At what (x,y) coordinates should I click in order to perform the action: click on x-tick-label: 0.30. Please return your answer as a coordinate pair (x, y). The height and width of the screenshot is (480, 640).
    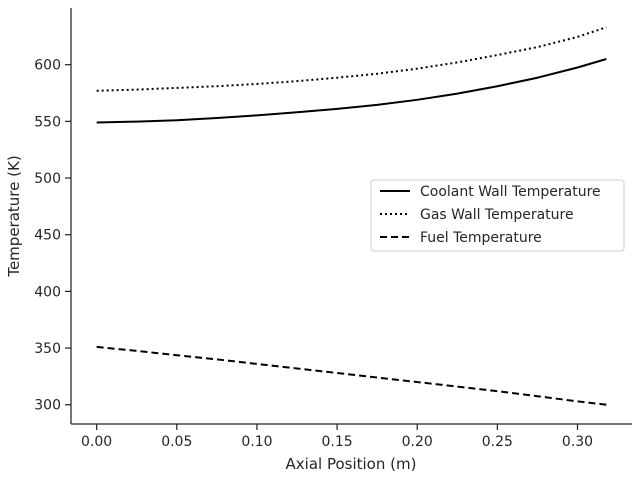
    Looking at the image, I should click on (577, 442).